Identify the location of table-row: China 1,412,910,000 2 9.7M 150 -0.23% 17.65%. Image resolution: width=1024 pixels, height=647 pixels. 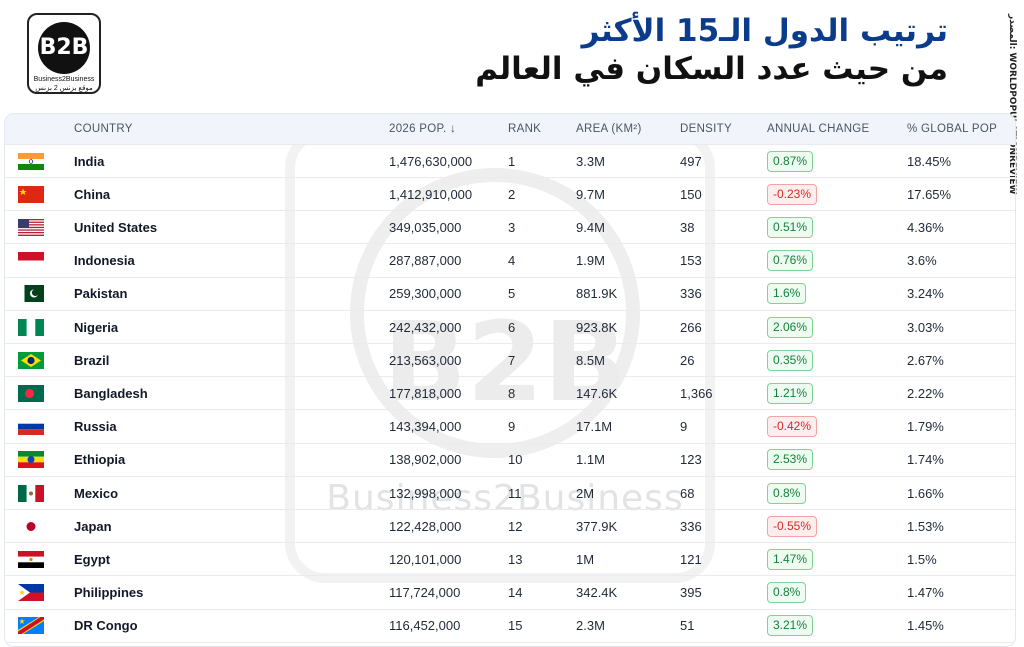
(510, 195).